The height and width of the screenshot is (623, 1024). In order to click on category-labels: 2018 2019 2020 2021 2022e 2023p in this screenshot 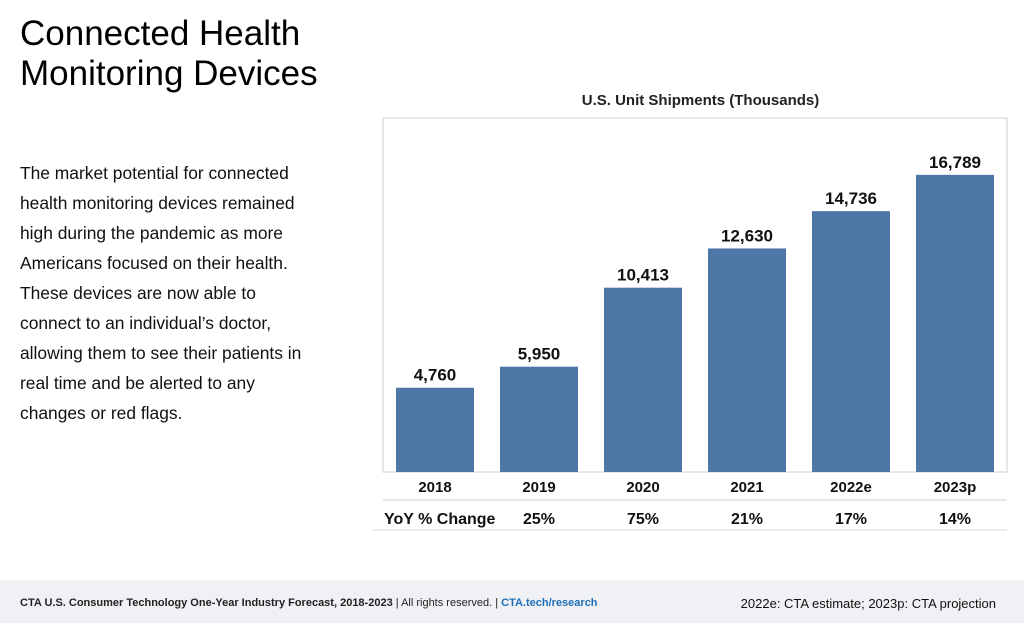, I will do `click(697, 487)`.